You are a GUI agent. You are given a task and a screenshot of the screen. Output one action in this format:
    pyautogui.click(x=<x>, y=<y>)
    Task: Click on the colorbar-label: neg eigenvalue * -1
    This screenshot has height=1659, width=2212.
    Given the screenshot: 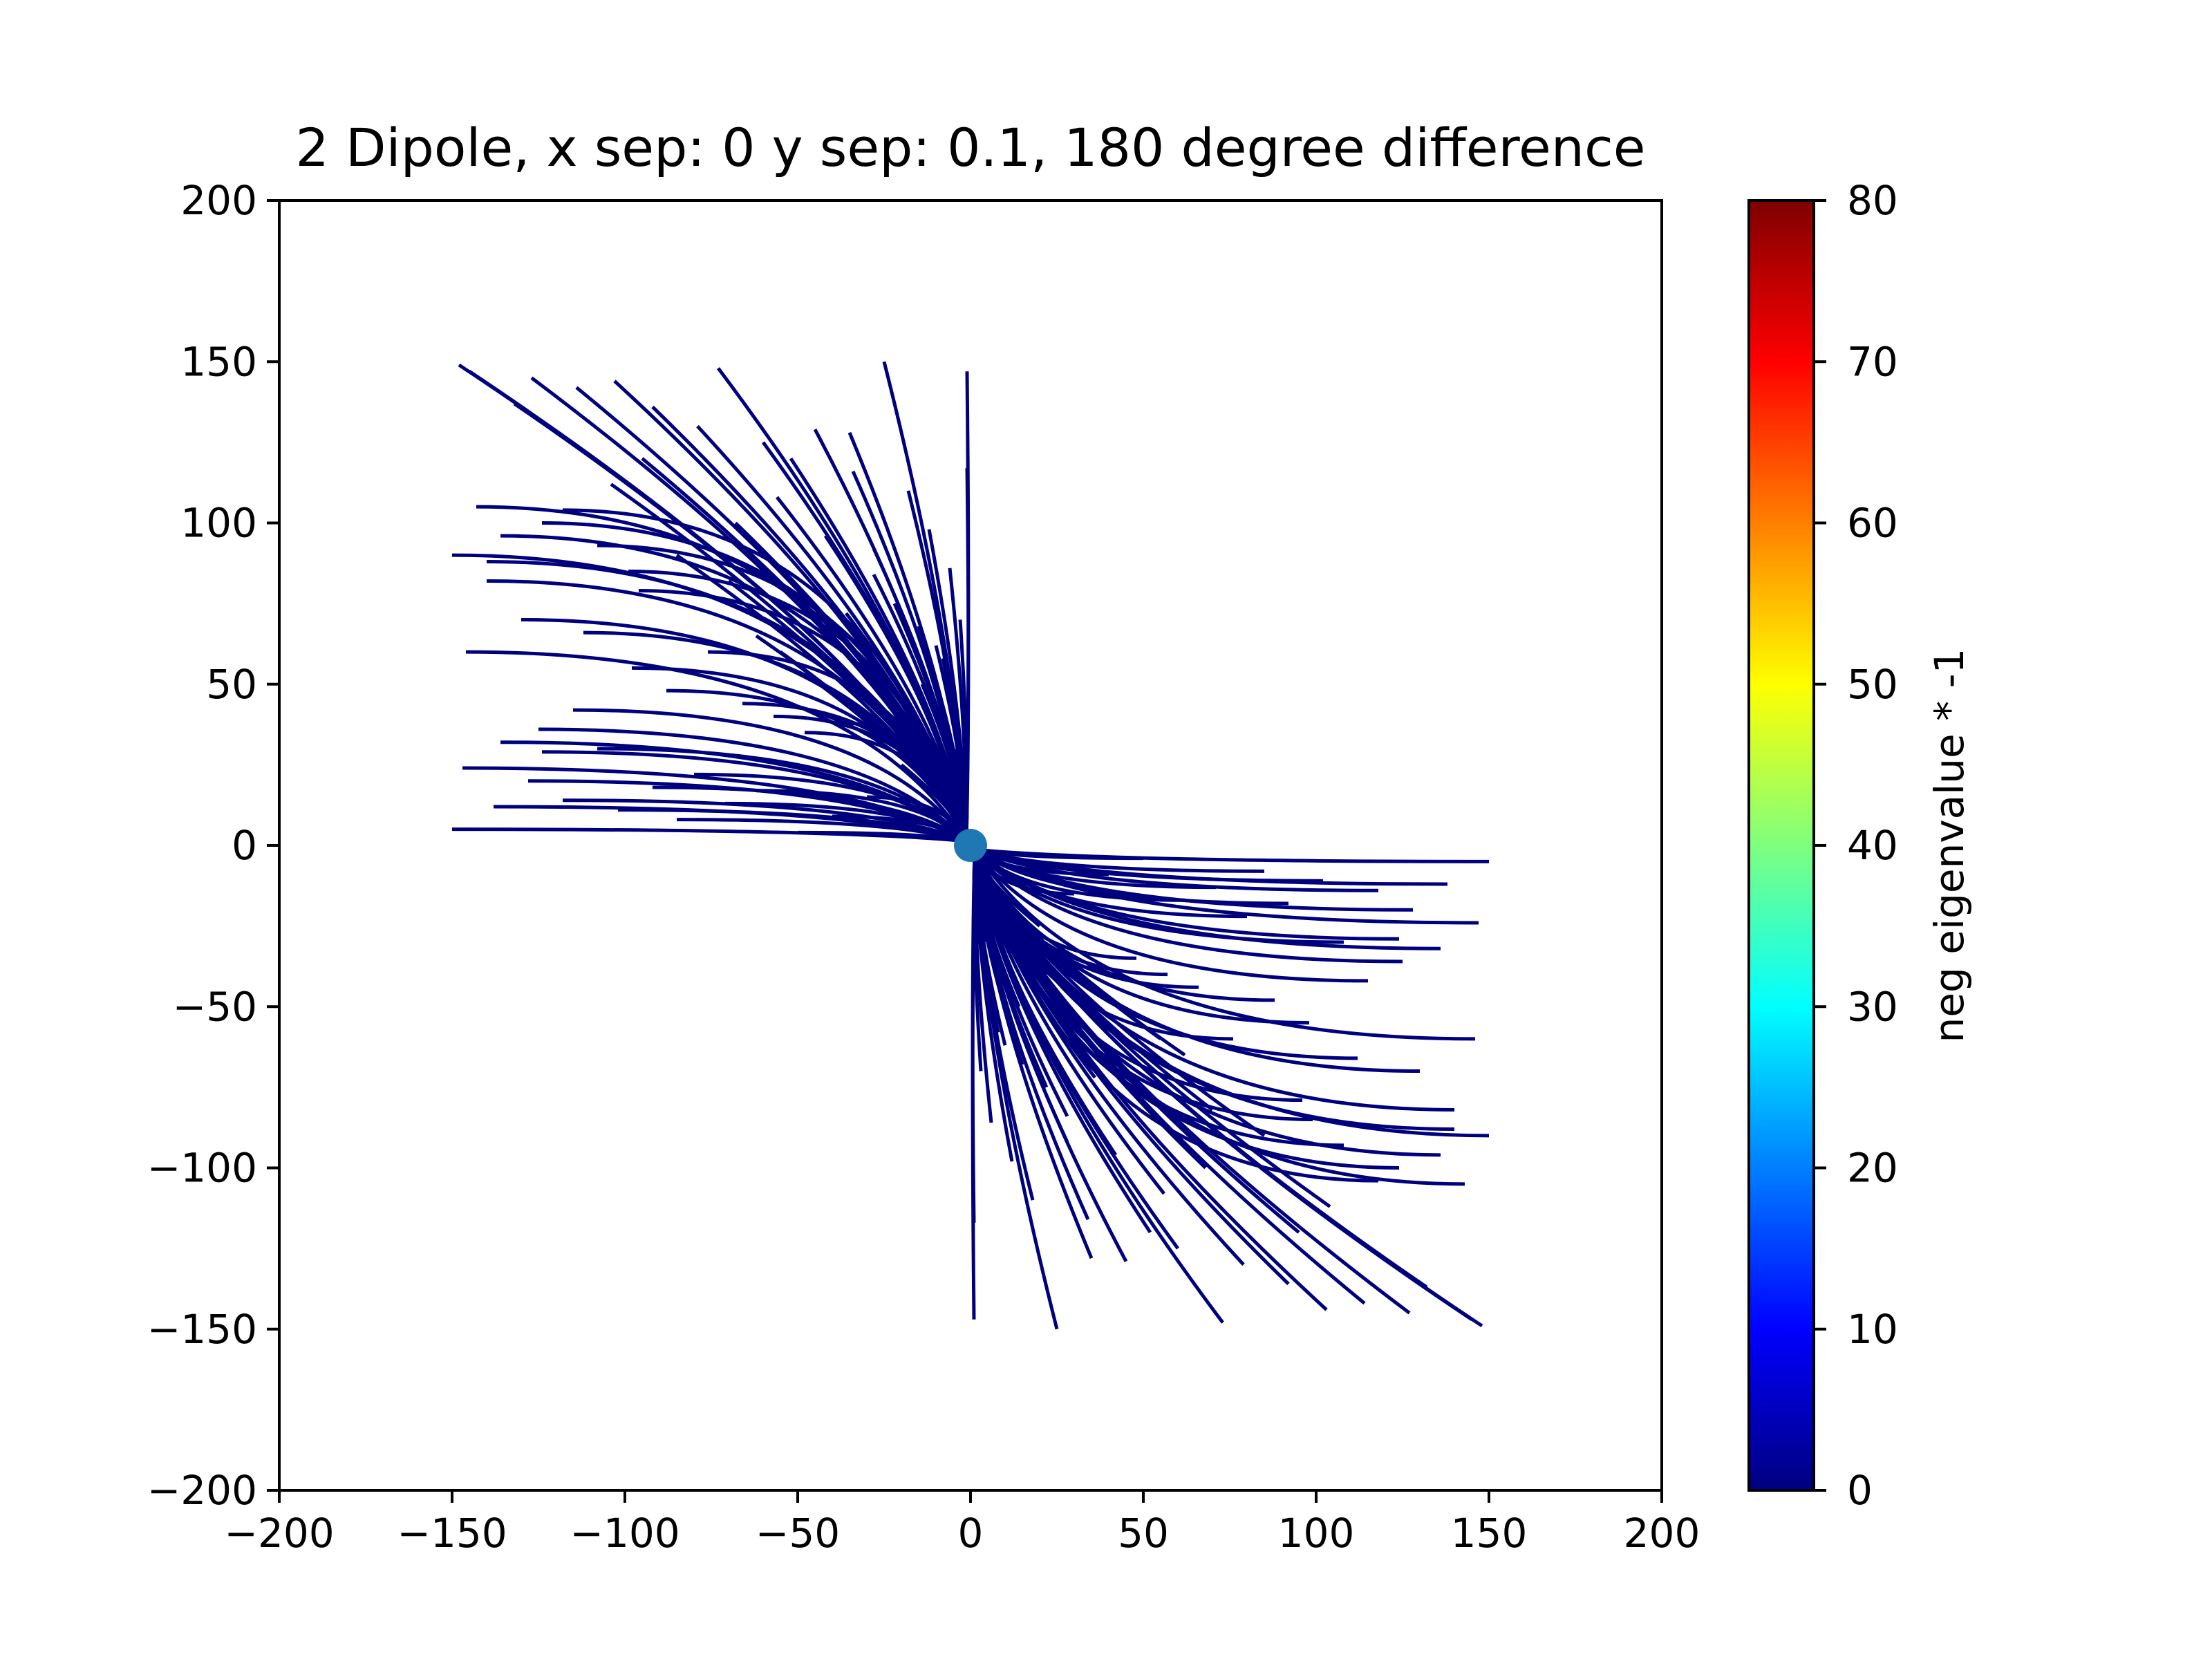 What is the action you would take?
    pyautogui.click(x=1949, y=845)
    